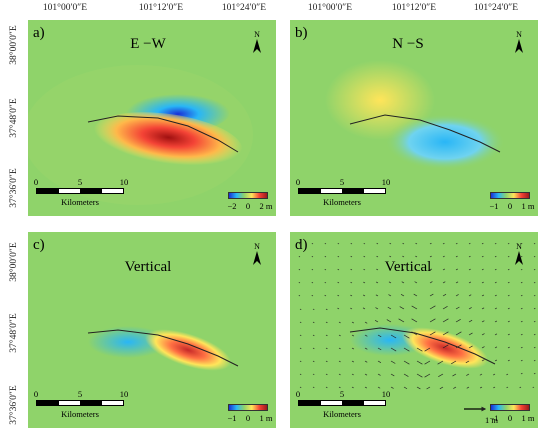 The height and width of the screenshot is (440, 550). What do you see at coordinates (342, 414) in the screenshot?
I see `scale-bar-unit: Kilometers` at bounding box center [342, 414].